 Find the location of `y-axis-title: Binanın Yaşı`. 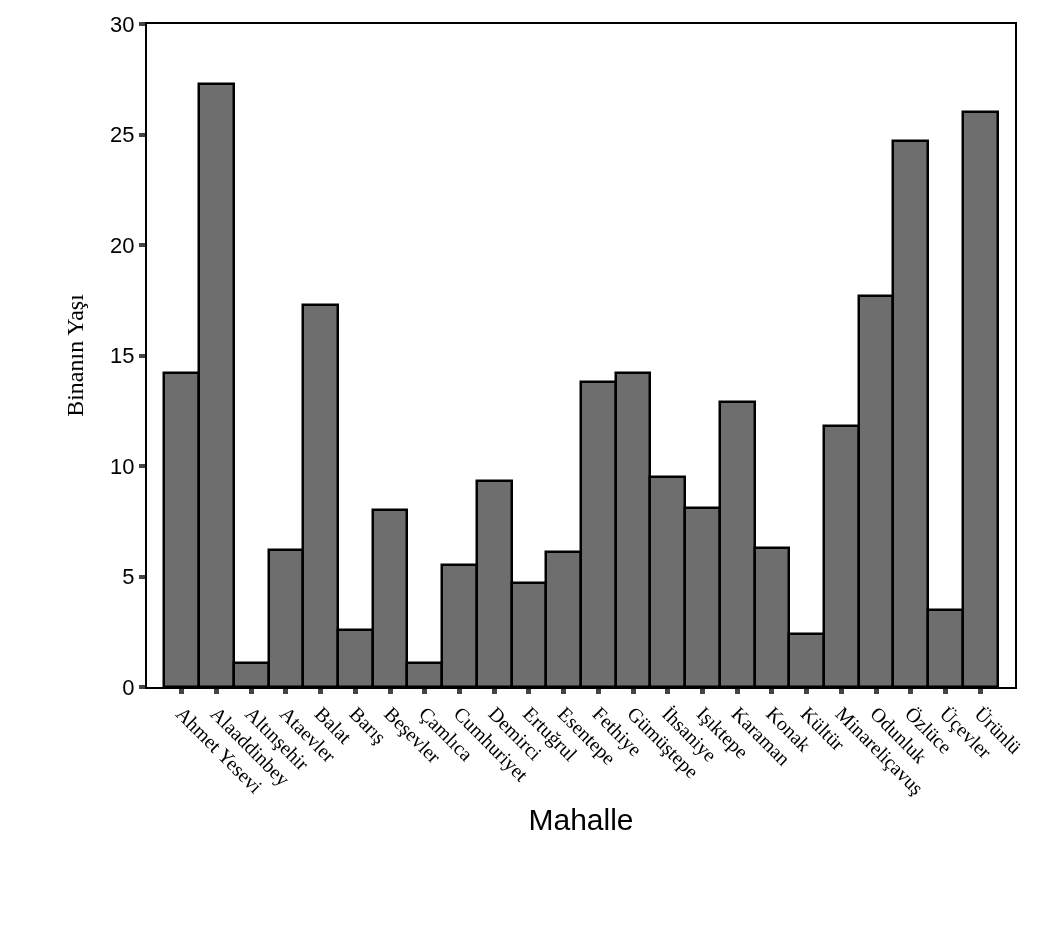

y-axis-title: Binanın Yaşı is located at coordinates (74, 355).